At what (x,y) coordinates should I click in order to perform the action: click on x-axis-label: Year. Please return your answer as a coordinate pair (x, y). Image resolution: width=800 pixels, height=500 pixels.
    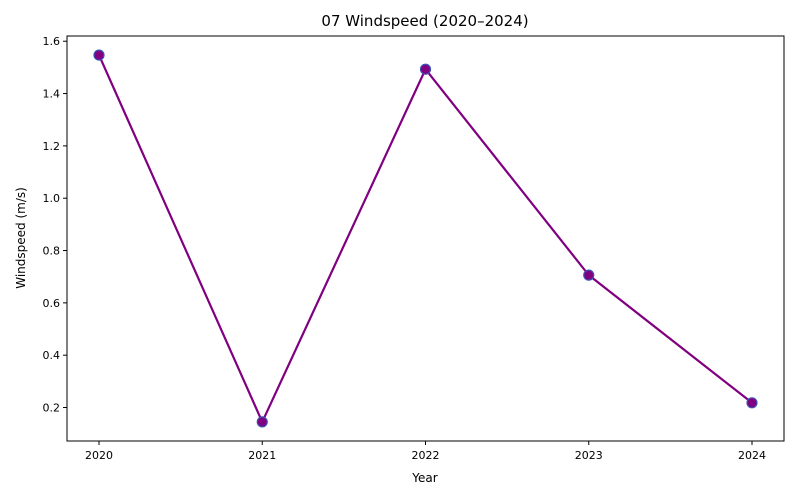
    Looking at the image, I should click on (424, 478).